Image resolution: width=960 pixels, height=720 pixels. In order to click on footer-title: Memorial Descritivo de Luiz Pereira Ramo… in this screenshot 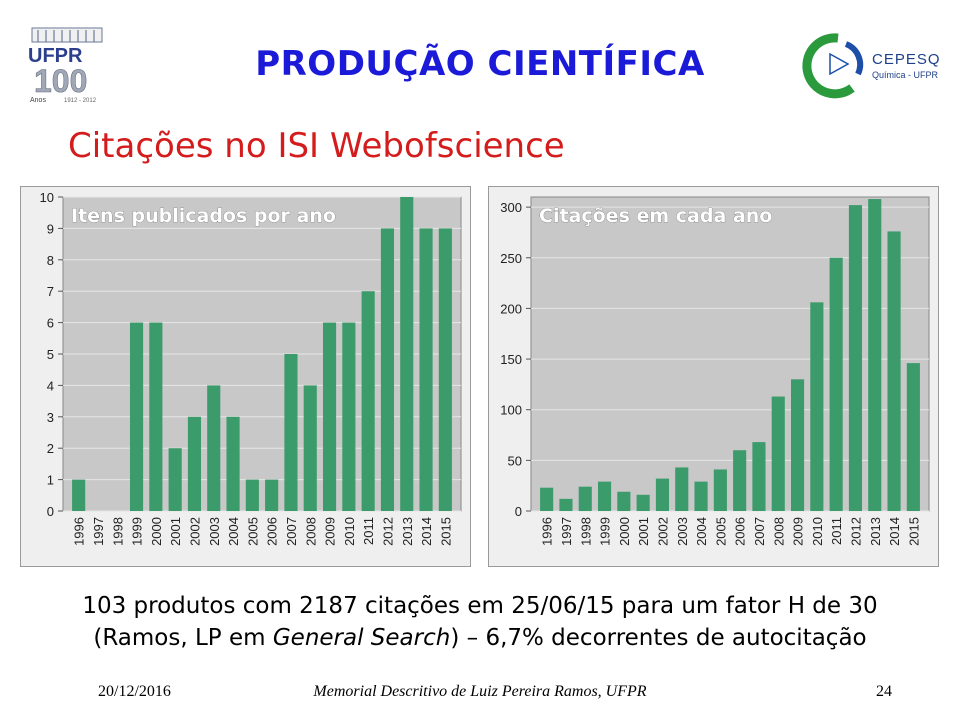, I will do `click(480, 691)`.